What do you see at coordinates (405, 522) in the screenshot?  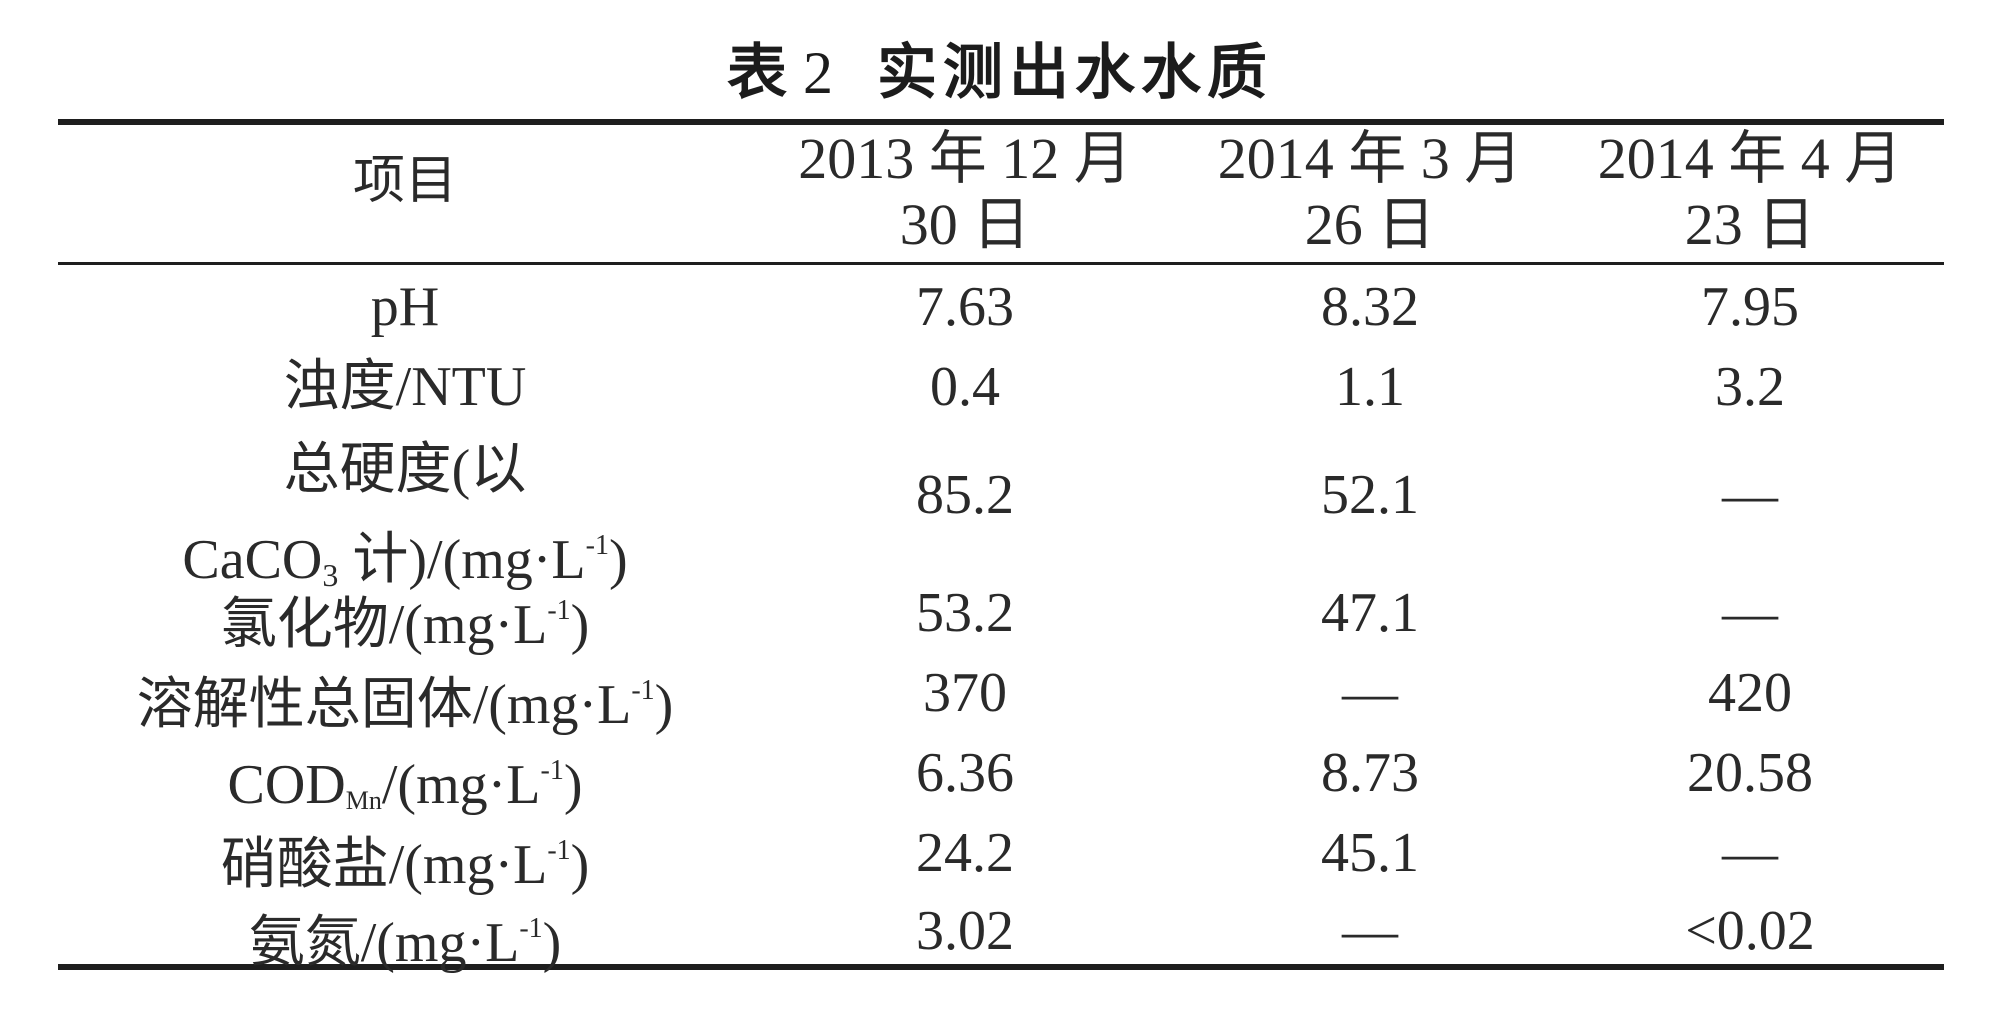 I see `row-hardness-item: 总硬度(以 CaCO3 计)/(mg·L-1)` at bounding box center [405, 522].